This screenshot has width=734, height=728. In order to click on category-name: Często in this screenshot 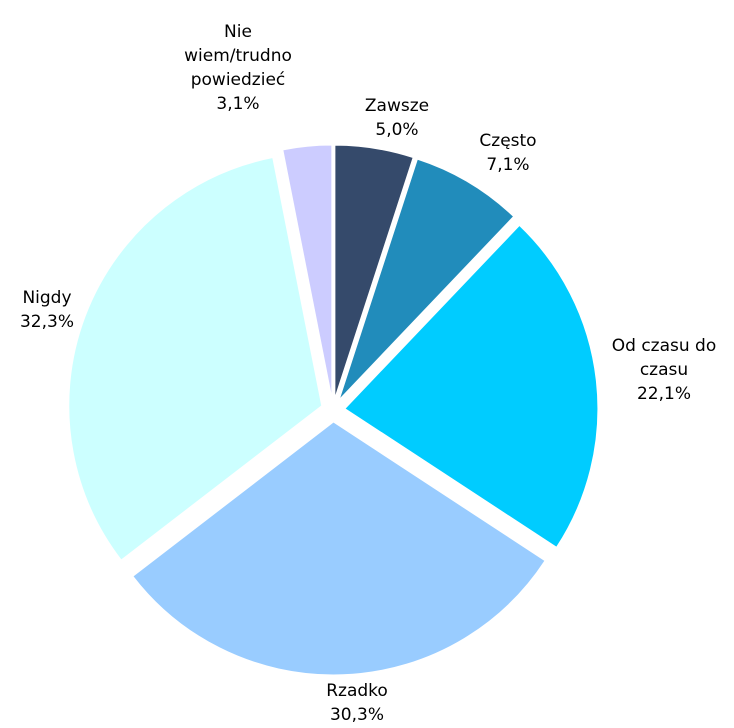, I will do `click(508, 141)`.